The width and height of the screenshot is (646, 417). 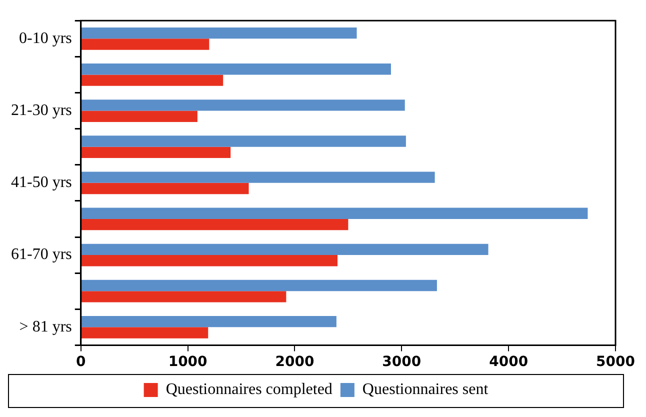 What do you see at coordinates (188, 362) in the screenshot?
I see `x-tick-label: 1000` at bounding box center [188, 362].